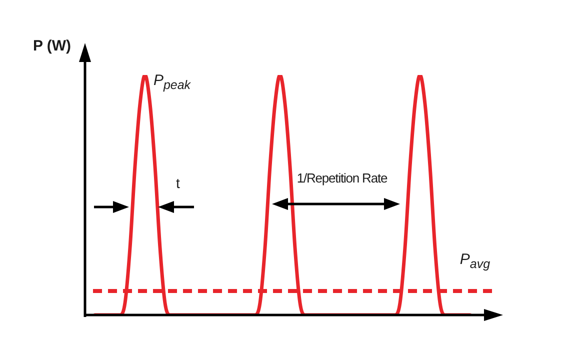 The image size is (567, 341). Describe the element at coordinates (172, 82) in the screenshot. I see `annotation: P$_{peak}$` at that location.